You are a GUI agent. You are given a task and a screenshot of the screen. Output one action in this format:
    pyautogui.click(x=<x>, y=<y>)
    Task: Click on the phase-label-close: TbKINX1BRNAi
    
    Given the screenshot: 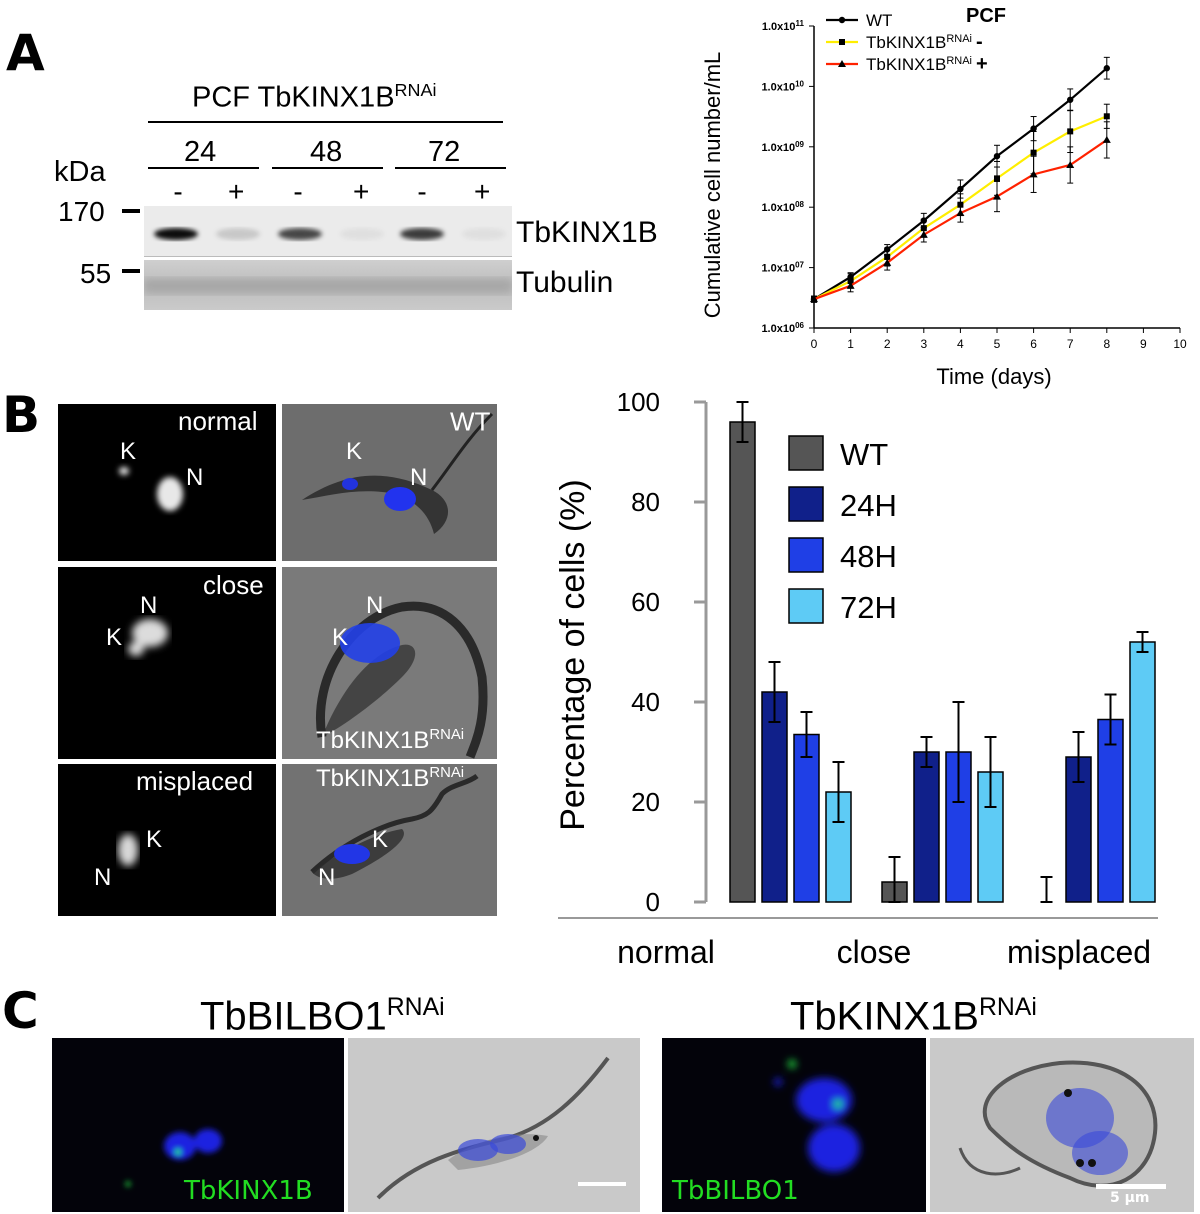 What is the action you would take?
    pyautogui.click(x=390, y=740)
    